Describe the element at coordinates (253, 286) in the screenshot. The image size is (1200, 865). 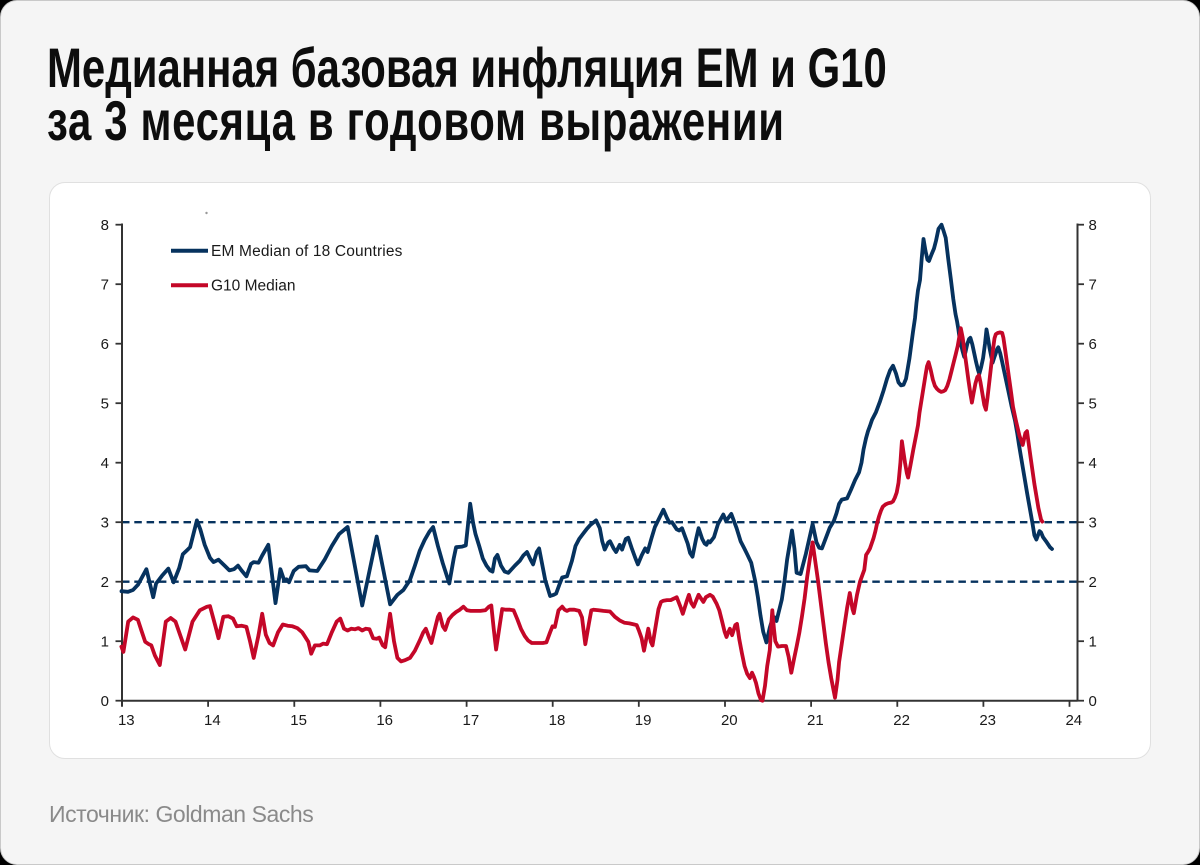
I see `svg-text: G10 Median` at that location.